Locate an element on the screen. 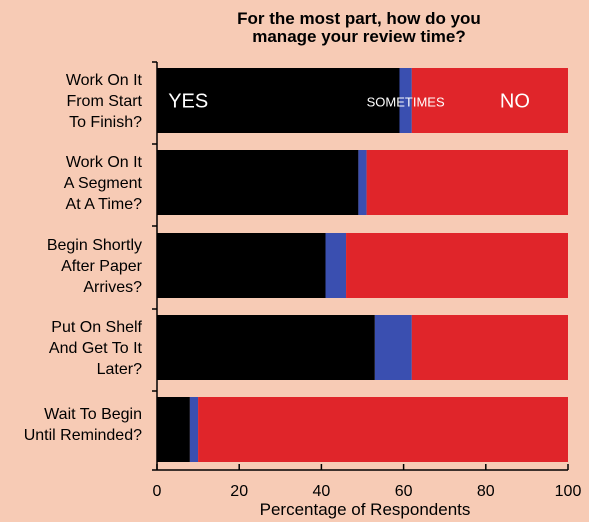 The image size is (589, 522). category-label-line: And Get To It is located at coordinates (95, 348).